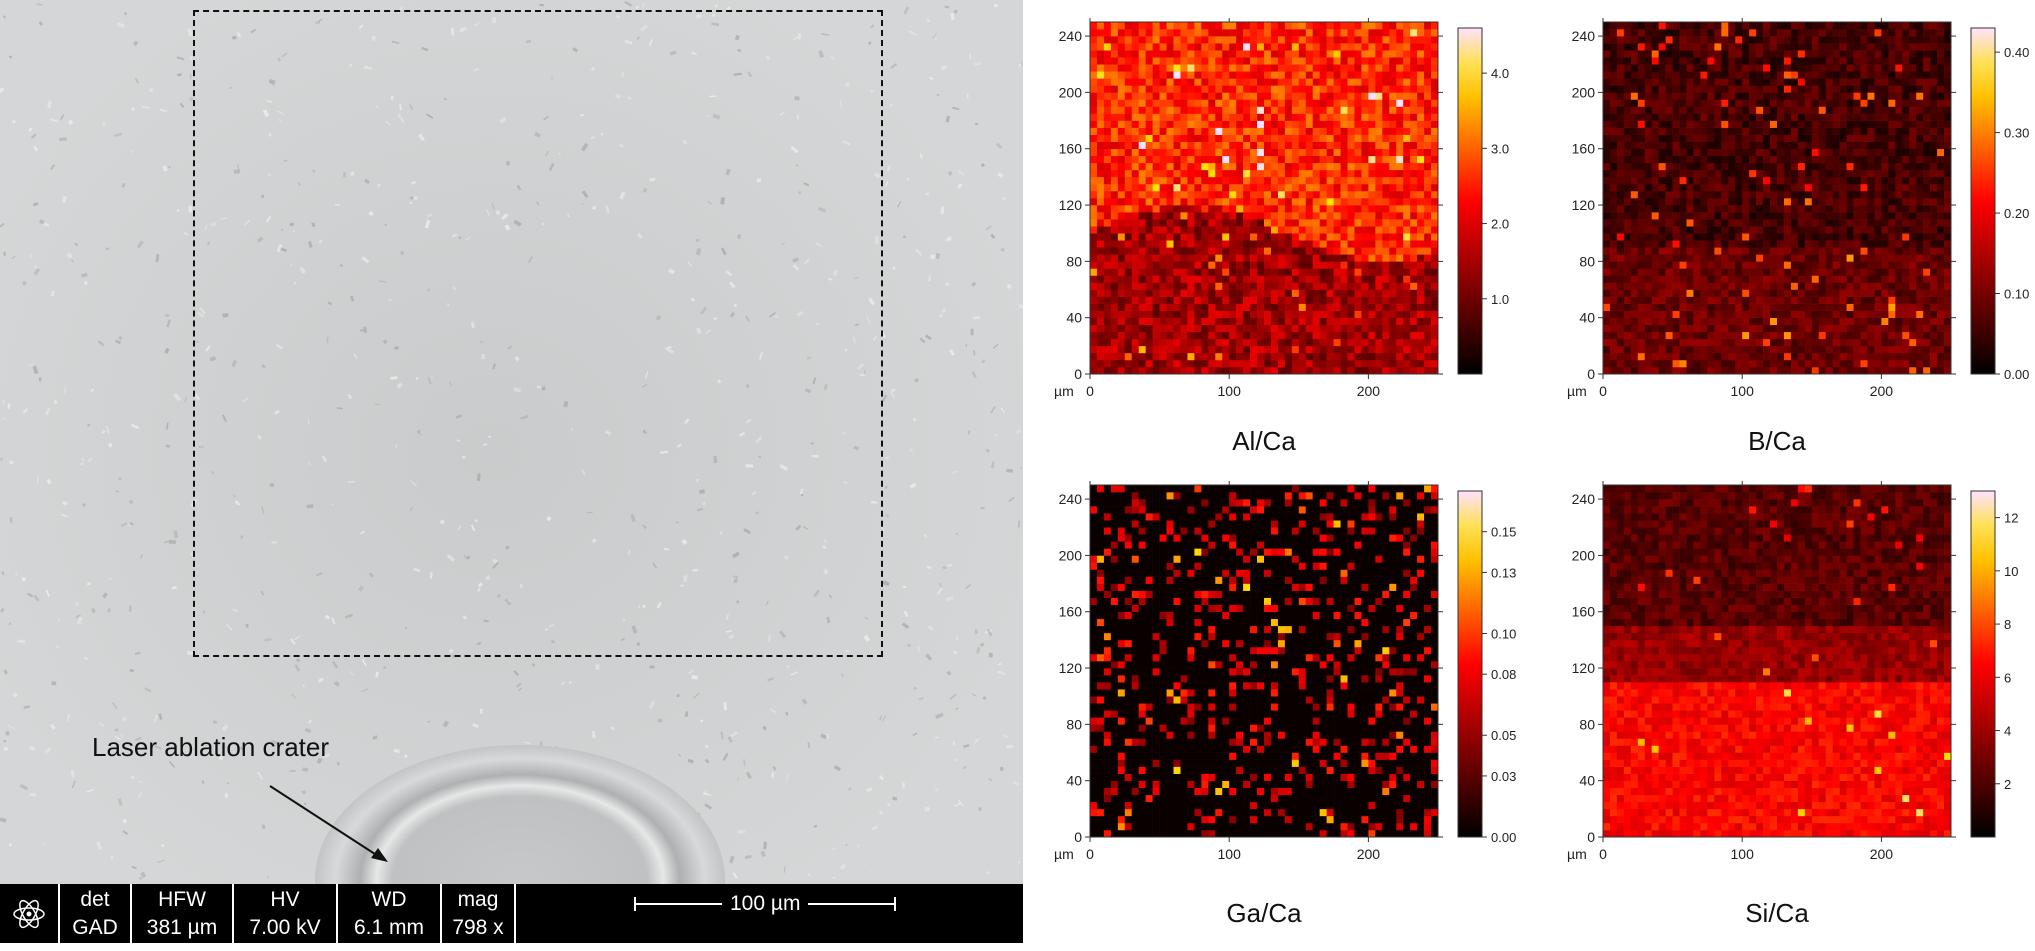  Describe the element at coordinates (1500, 73) in the screenshot. I see `colorbar-tick-label: 4.0` at that location.